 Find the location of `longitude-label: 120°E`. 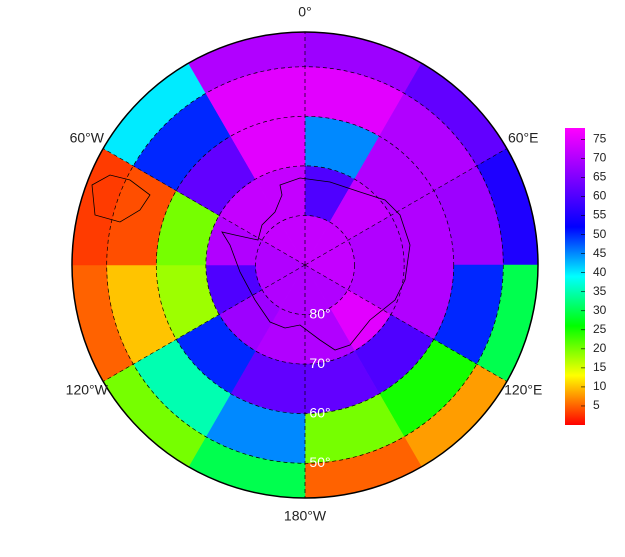

longitude-label: 120°E is located at coordinates (523, 390).